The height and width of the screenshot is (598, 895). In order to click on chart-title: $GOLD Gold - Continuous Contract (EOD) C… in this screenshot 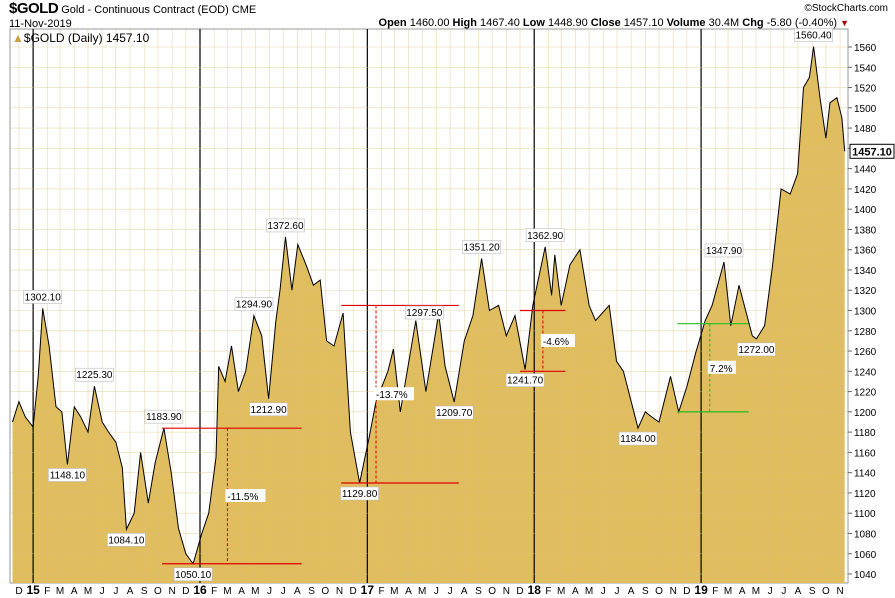, I will do `click(132, 9)`.